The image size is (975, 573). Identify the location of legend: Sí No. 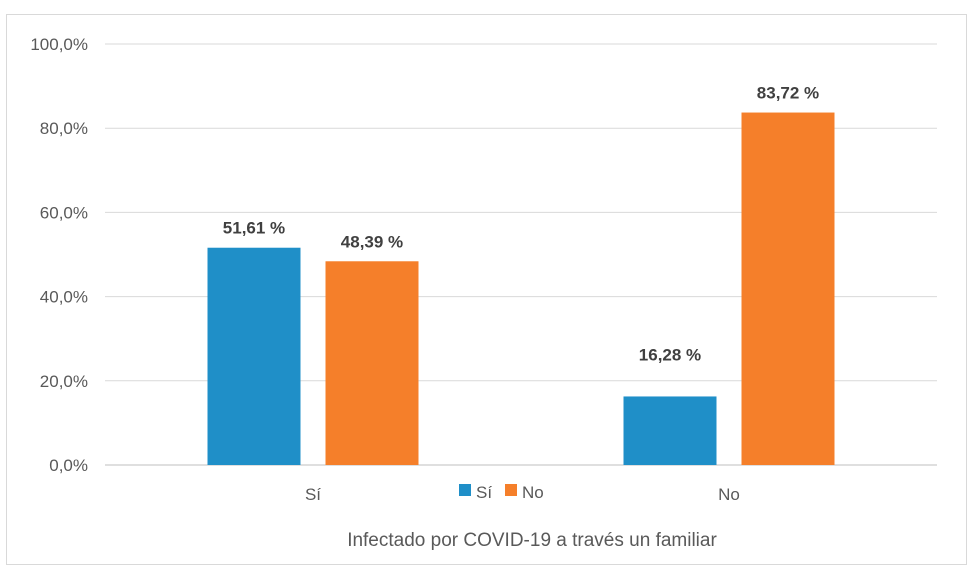
(501, 492).